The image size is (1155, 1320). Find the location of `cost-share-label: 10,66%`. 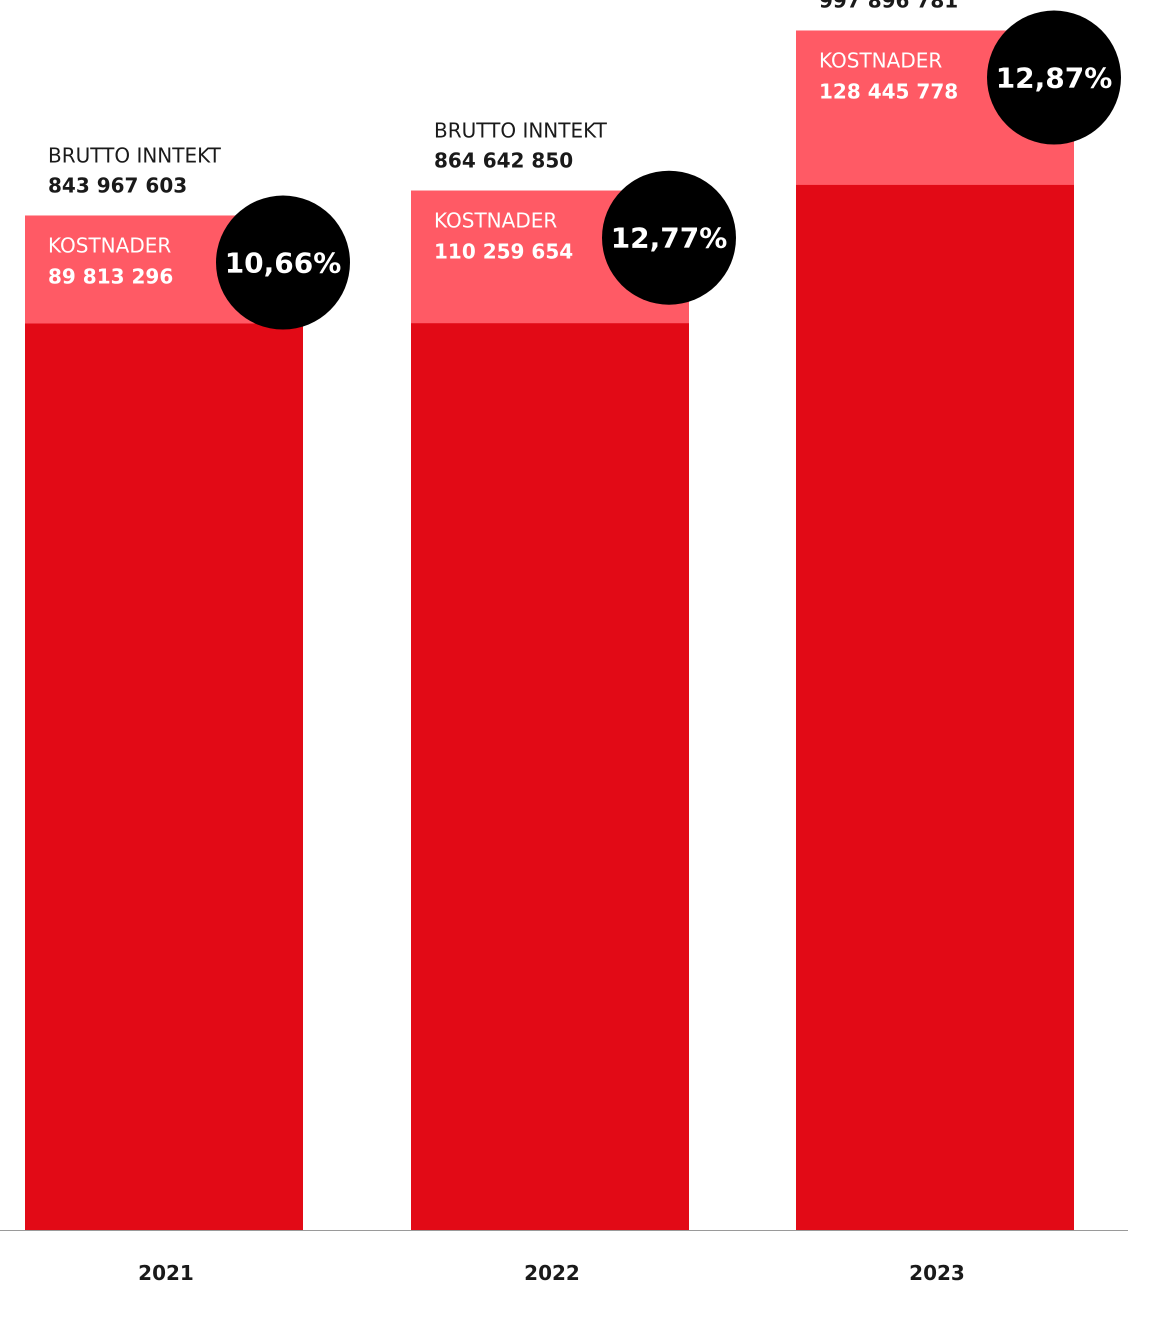

cost-share-label: 10,66% is located at coordinates (283, 263).